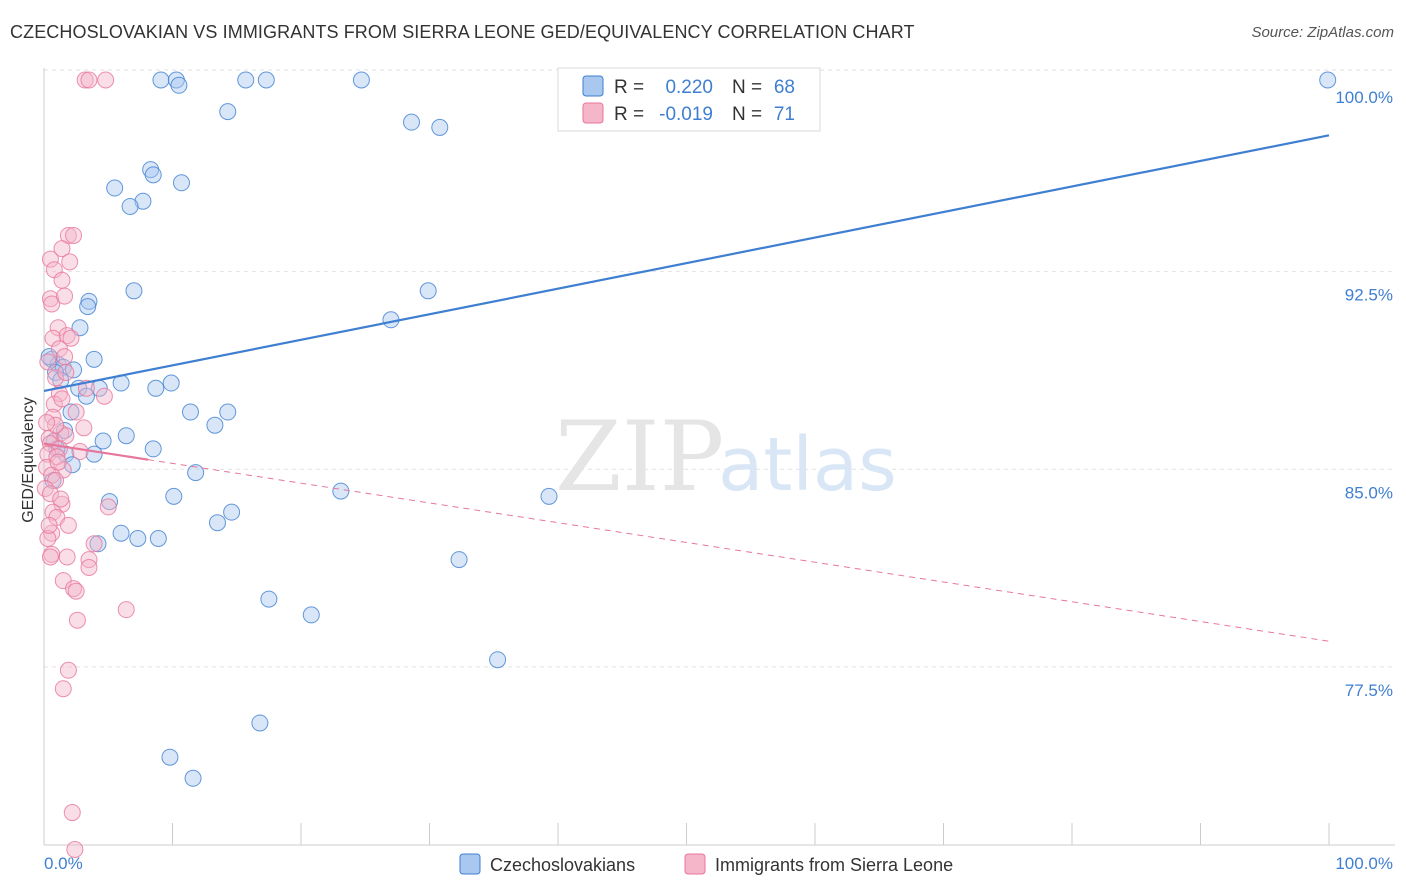 This screenshot has width=1406, height=892. I want to click on y-tick-labels: 100.0% 92.5% 85.0% 77.5%, so click(1364, 394).